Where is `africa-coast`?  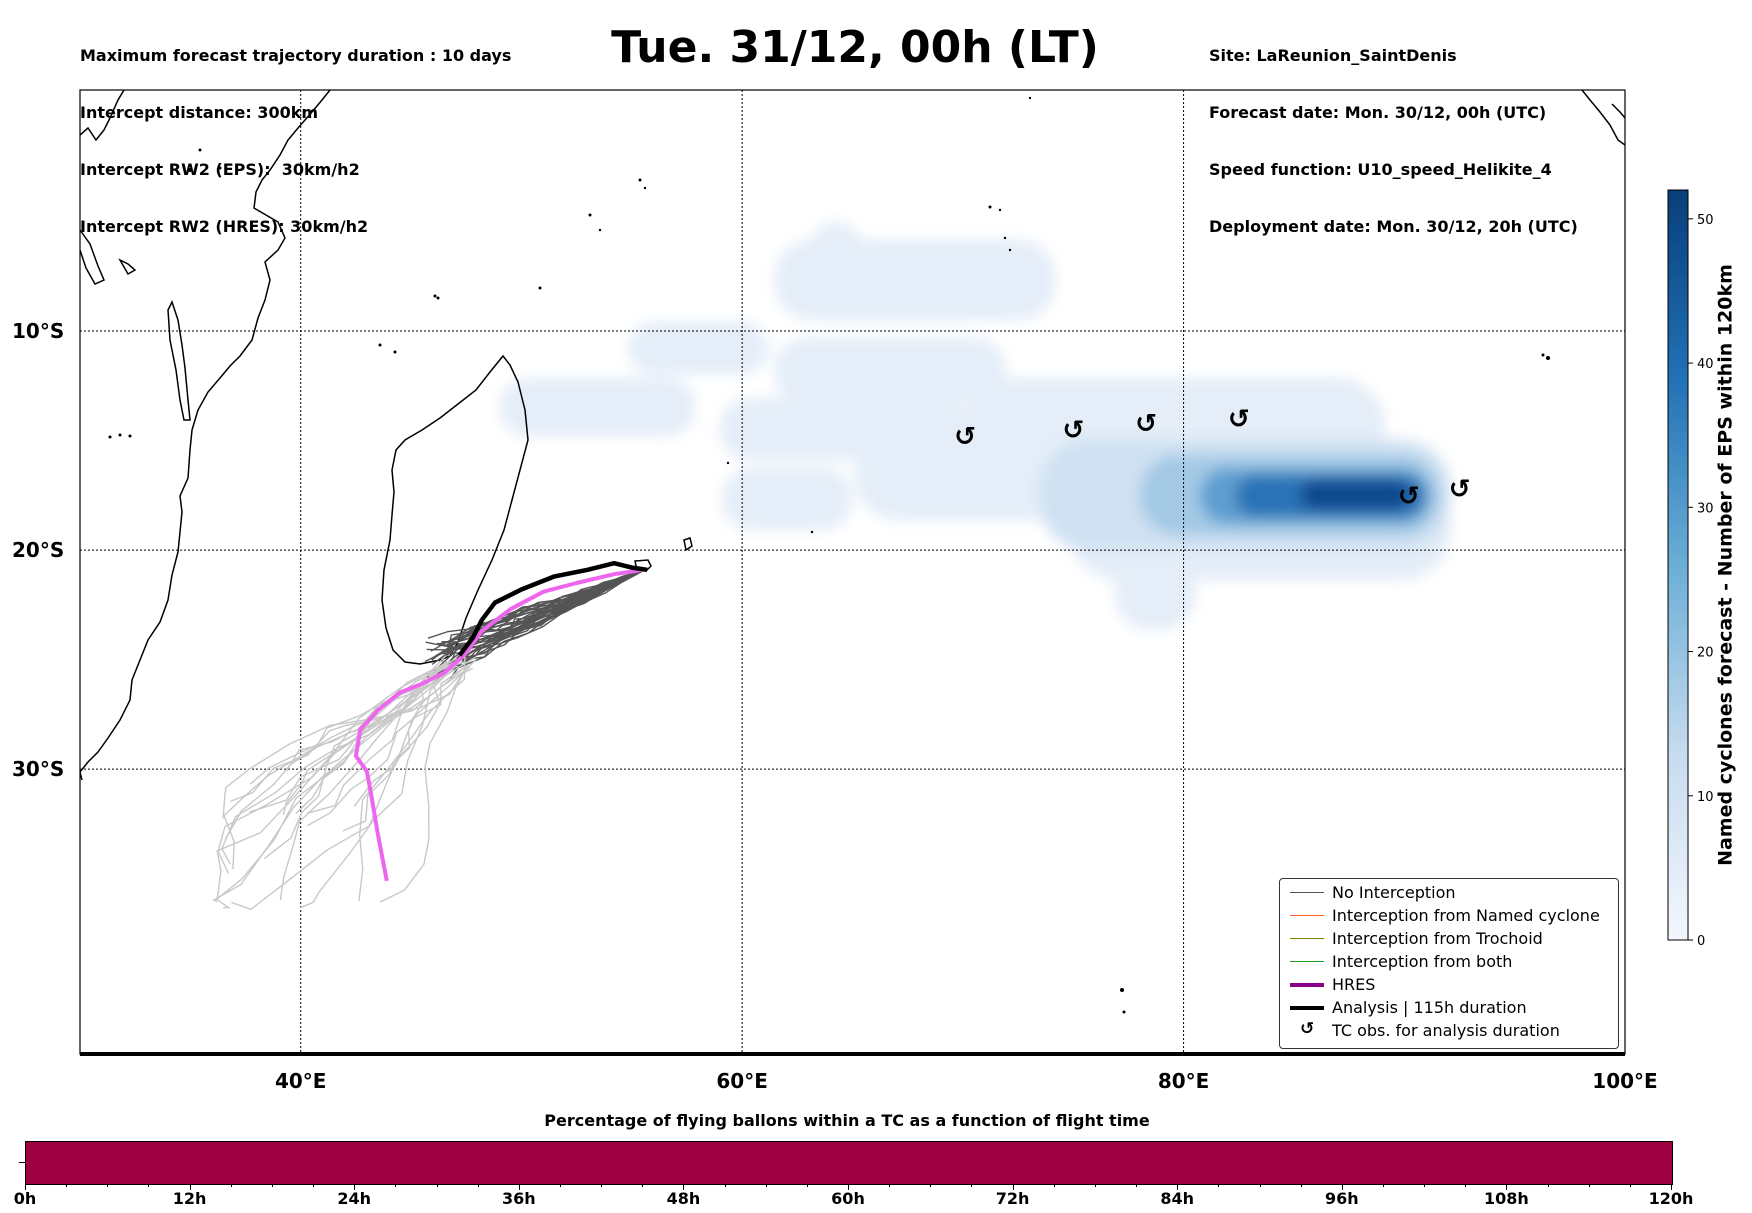
africa-coast is located at coordinates (205, 431).